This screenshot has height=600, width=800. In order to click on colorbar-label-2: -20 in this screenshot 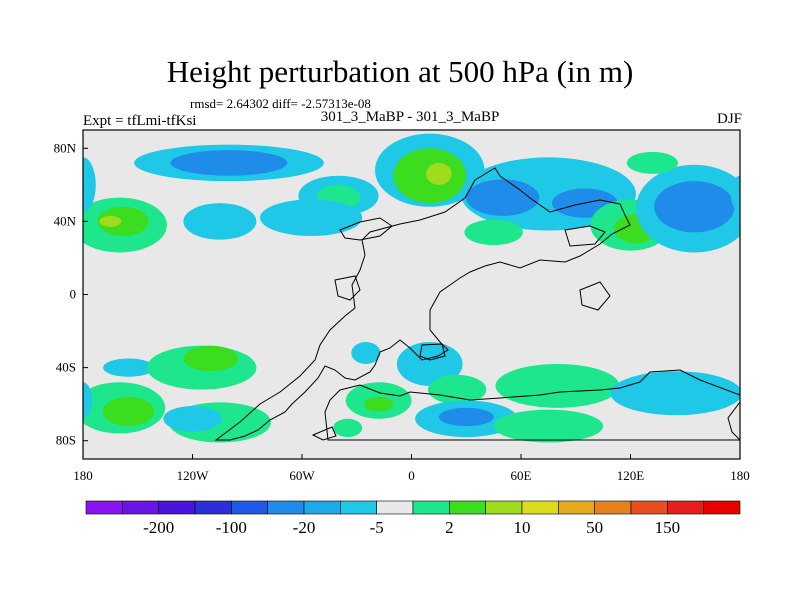, I will do `click(304, 527)`.